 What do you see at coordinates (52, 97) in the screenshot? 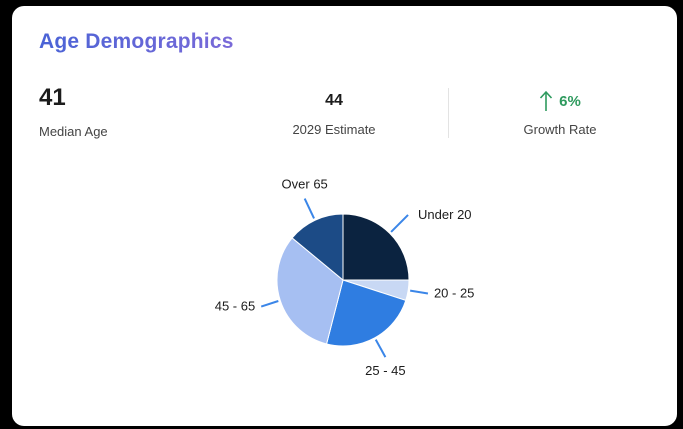
I see `median-age-value: 41` at bounding box center [52, 97].